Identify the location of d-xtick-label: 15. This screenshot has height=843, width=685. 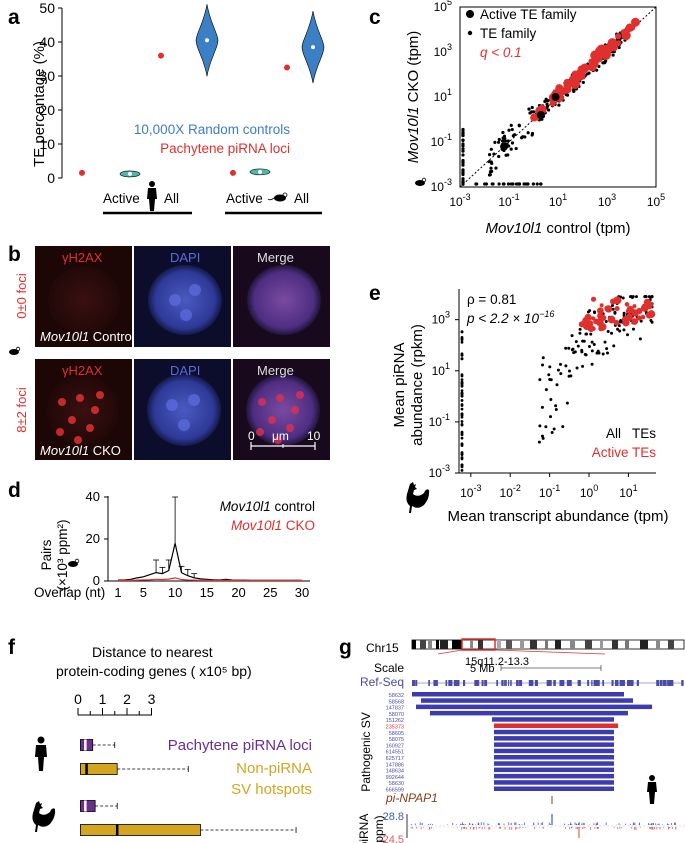
(207, 592).